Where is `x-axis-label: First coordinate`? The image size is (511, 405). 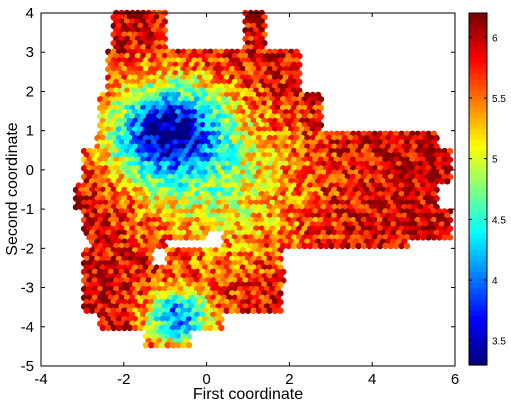
x-axis-label: First coordinate is located at coordinates (248, 394).